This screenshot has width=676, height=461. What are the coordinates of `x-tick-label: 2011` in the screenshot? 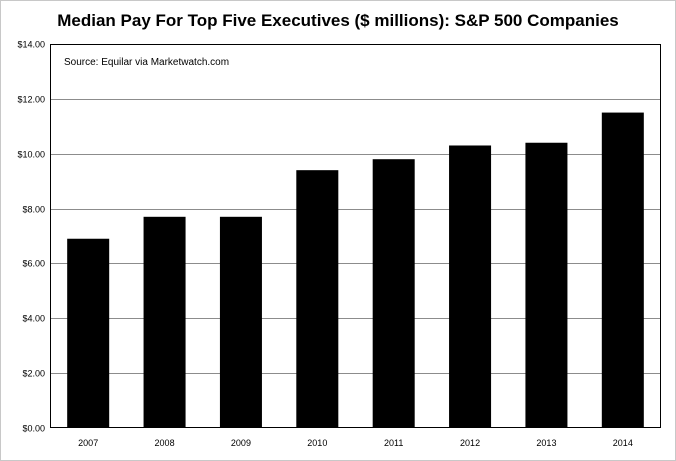 It's located at (393, 443).